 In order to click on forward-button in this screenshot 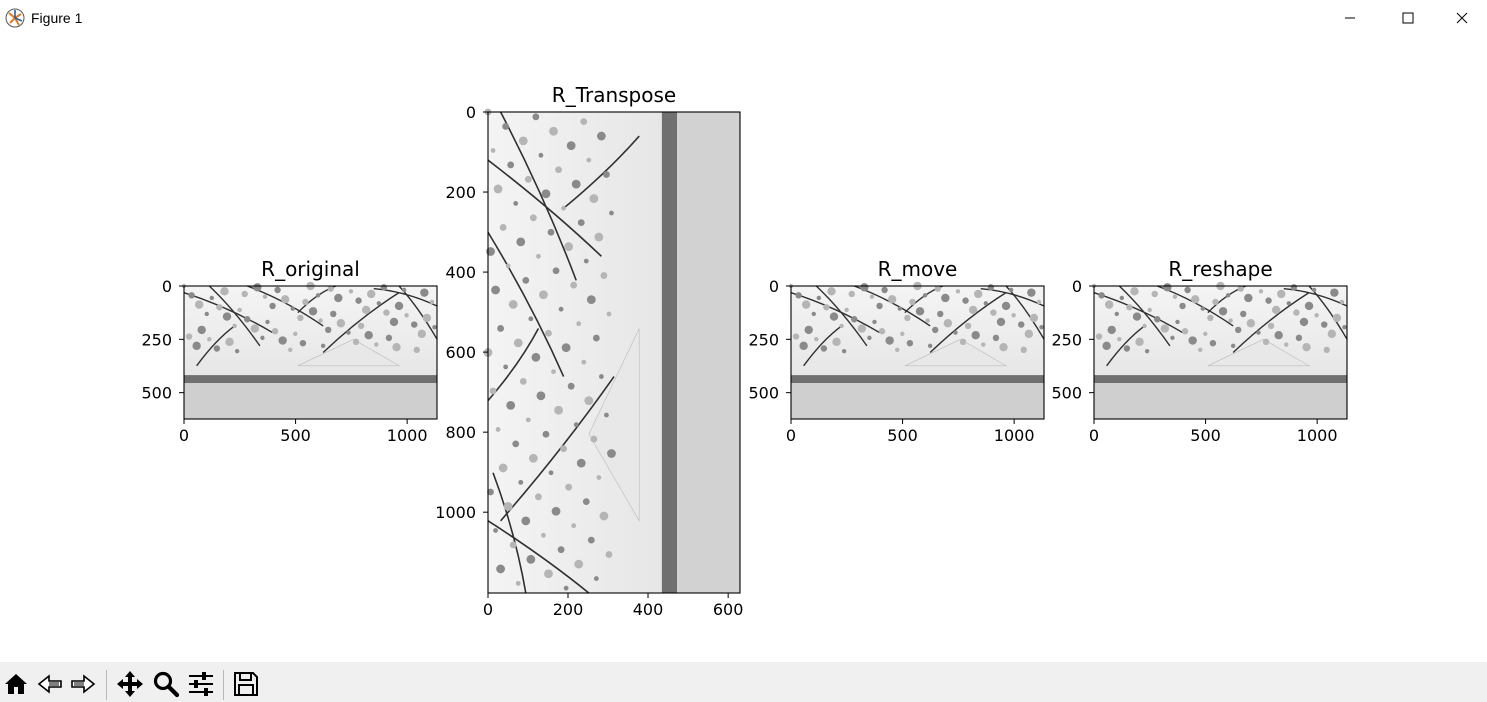, I will do `click(83, 684)`.